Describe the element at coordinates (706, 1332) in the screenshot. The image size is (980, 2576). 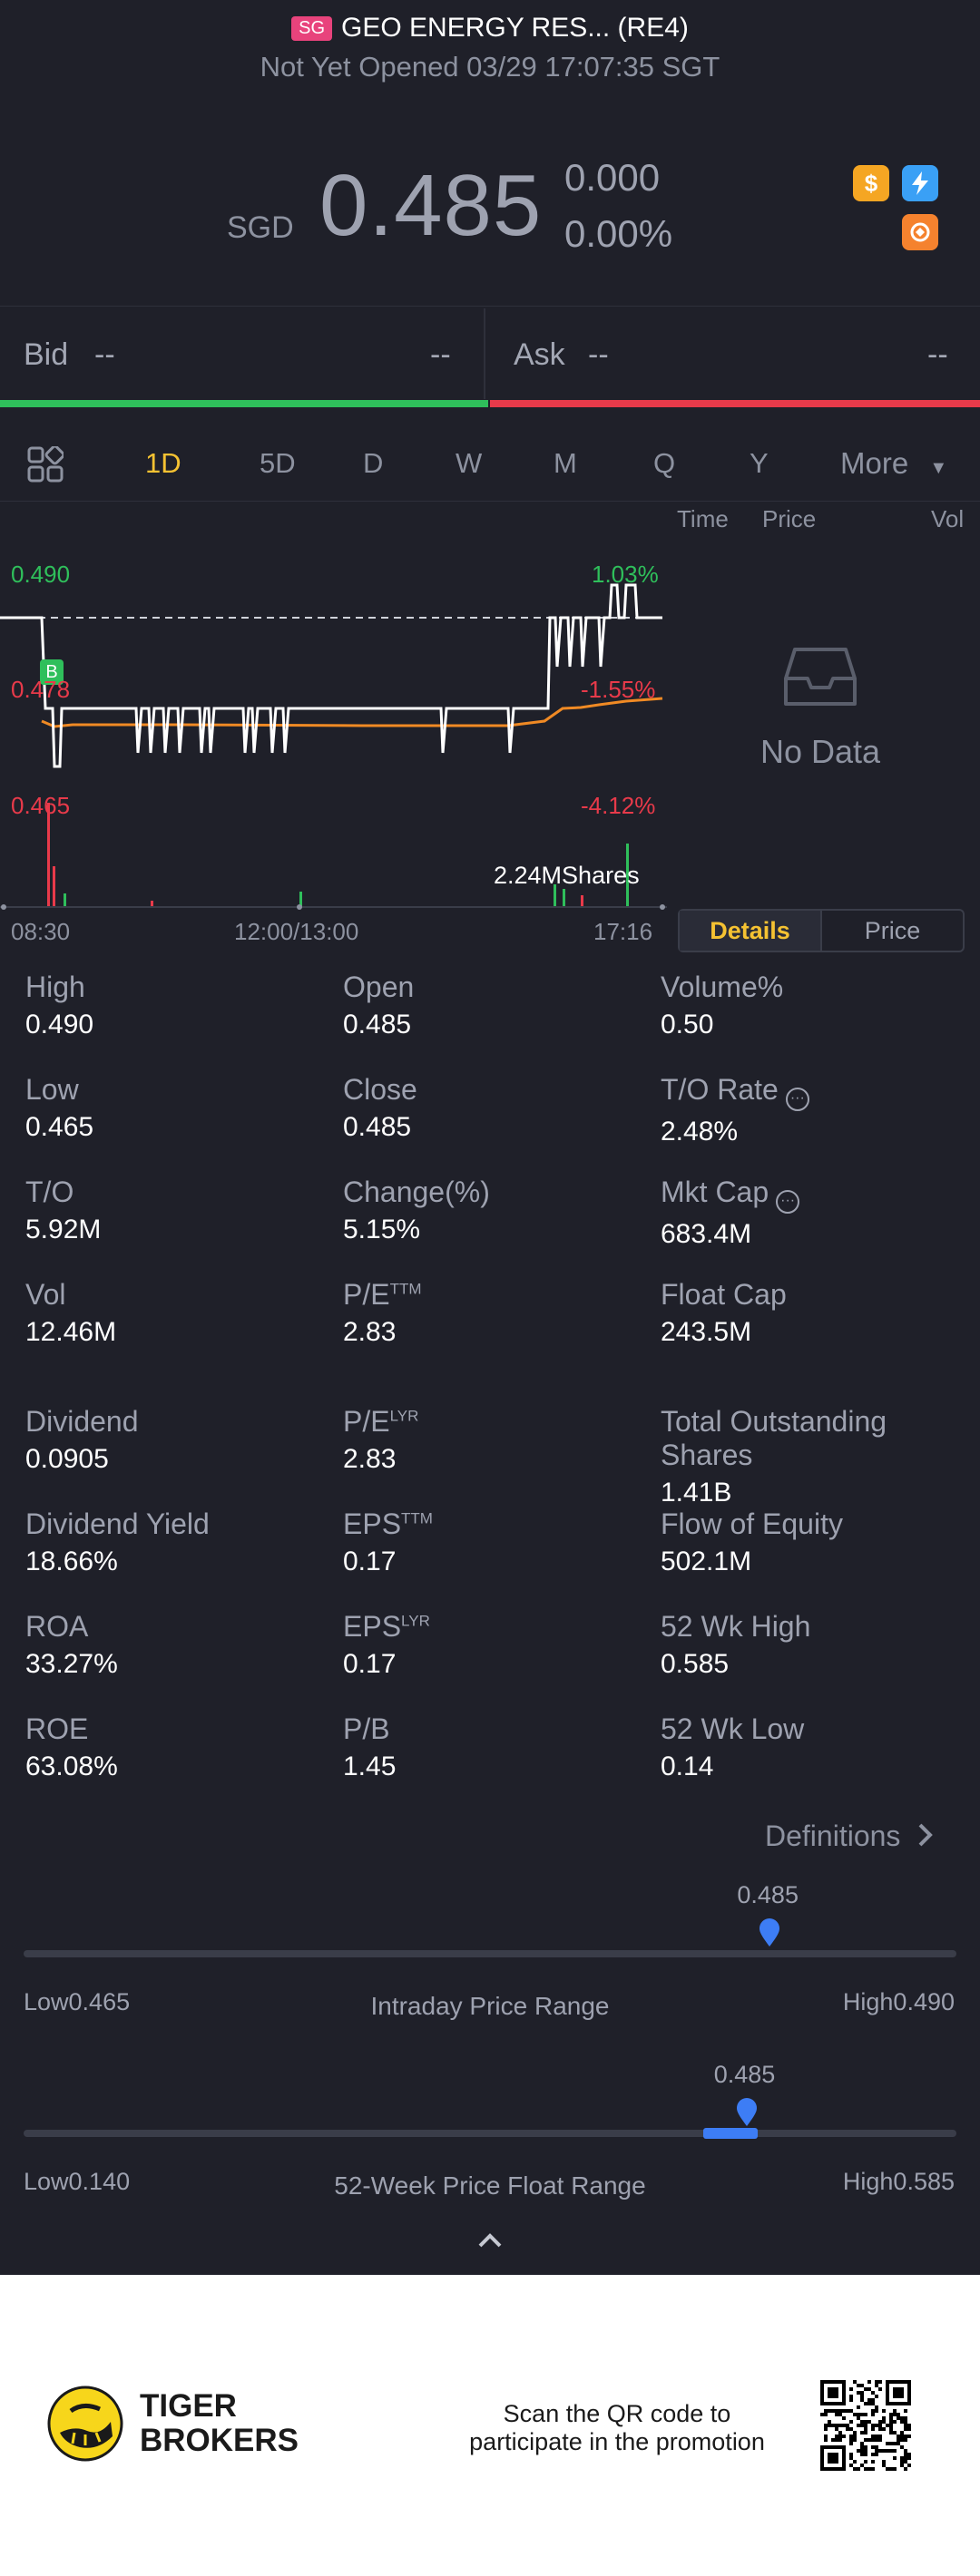
I see `stat-value: 243.5M` at that location.